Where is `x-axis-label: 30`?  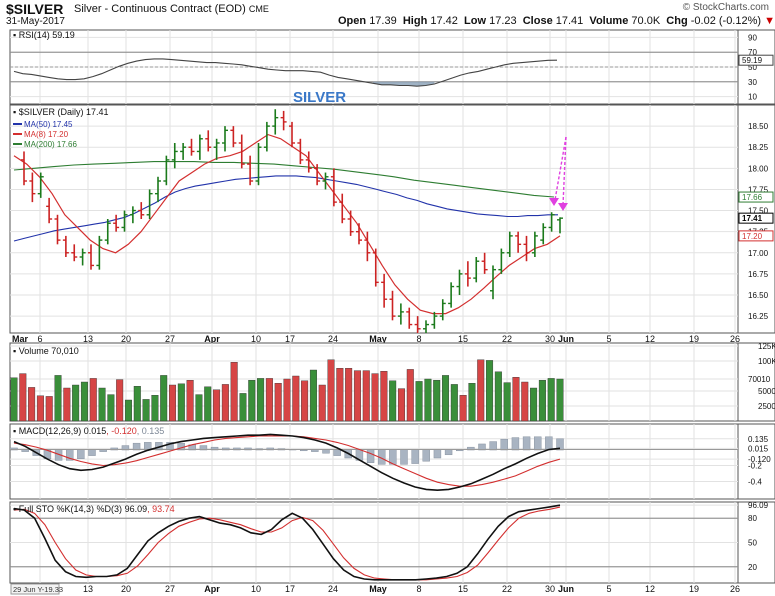
x-axis-label: 30 is located at coordinates (550, 339).